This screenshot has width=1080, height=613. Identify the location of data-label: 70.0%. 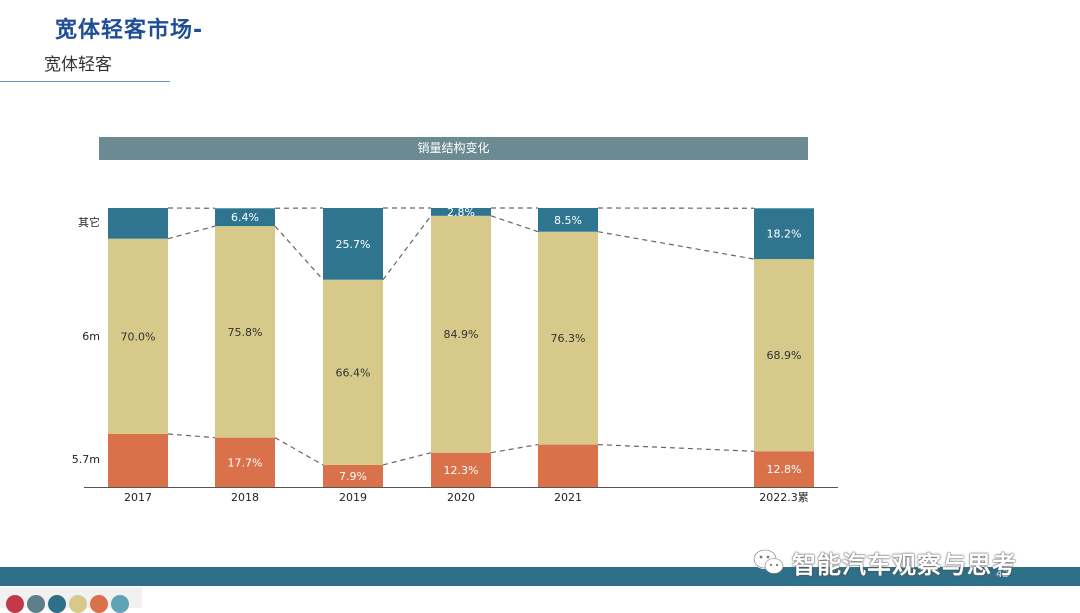
(138, 336).